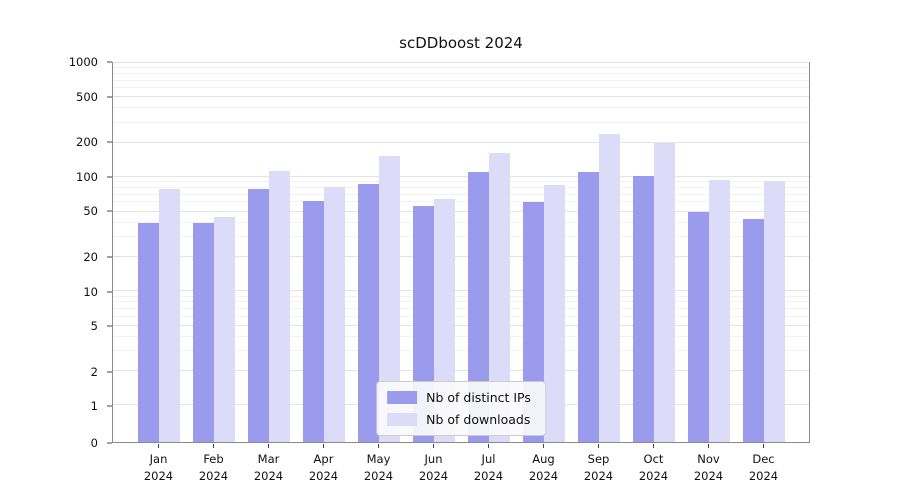  I want to click on x-tick-label: Sep 2024, so click(598, 467).